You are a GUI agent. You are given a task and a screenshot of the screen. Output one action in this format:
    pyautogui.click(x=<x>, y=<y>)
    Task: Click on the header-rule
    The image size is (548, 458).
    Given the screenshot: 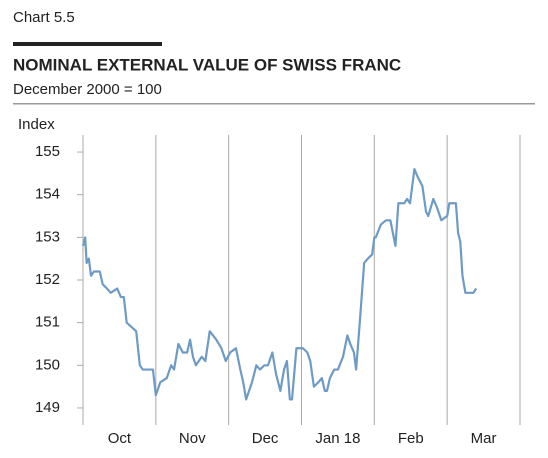 What is the action you would take?
    pyautogui.click(x=274, y=104)
    